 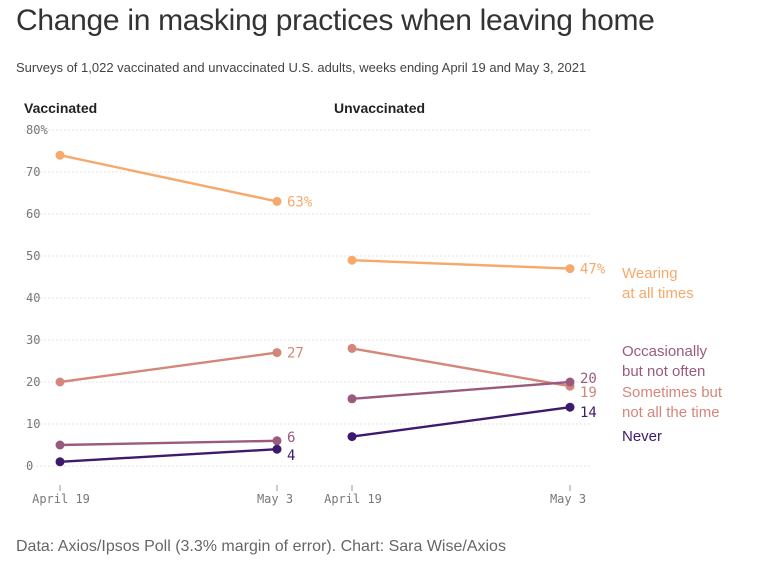 I want to click on end-value-label: 47%, so click(x=593, y=270).